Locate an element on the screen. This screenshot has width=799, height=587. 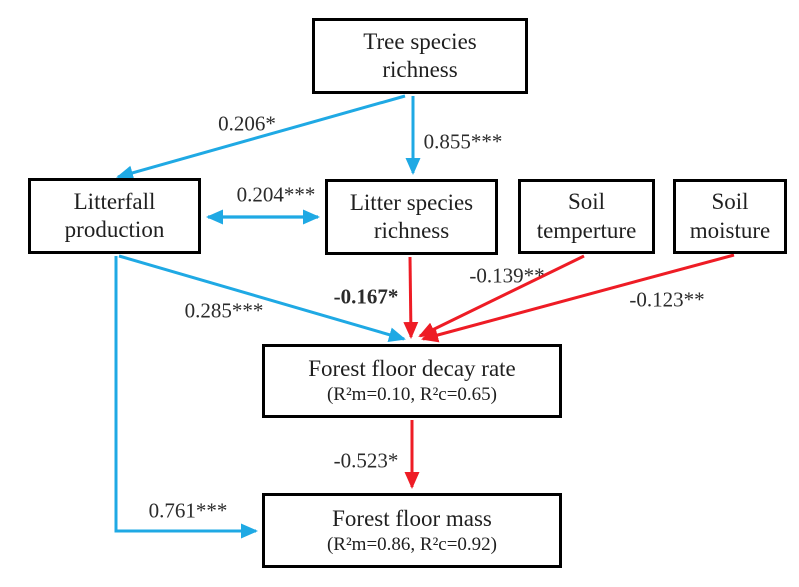
node-label: Tree species richness is located at coordinates (420, 55).